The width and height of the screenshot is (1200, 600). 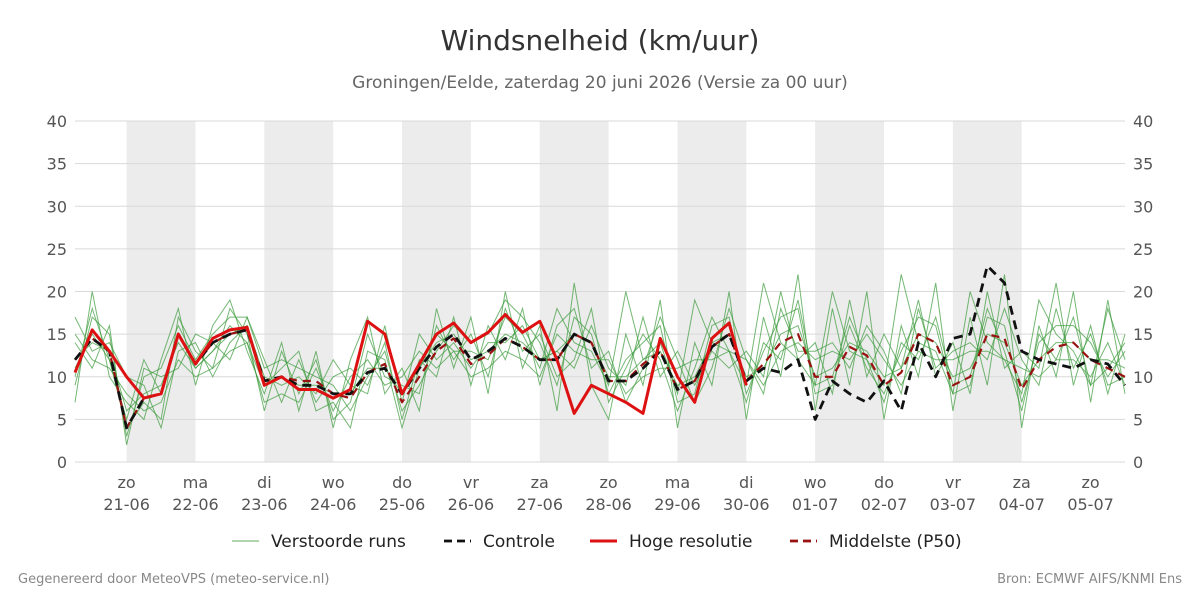 I want to click on x-tick-date-0: 21-06, so click(x=126, y=504).